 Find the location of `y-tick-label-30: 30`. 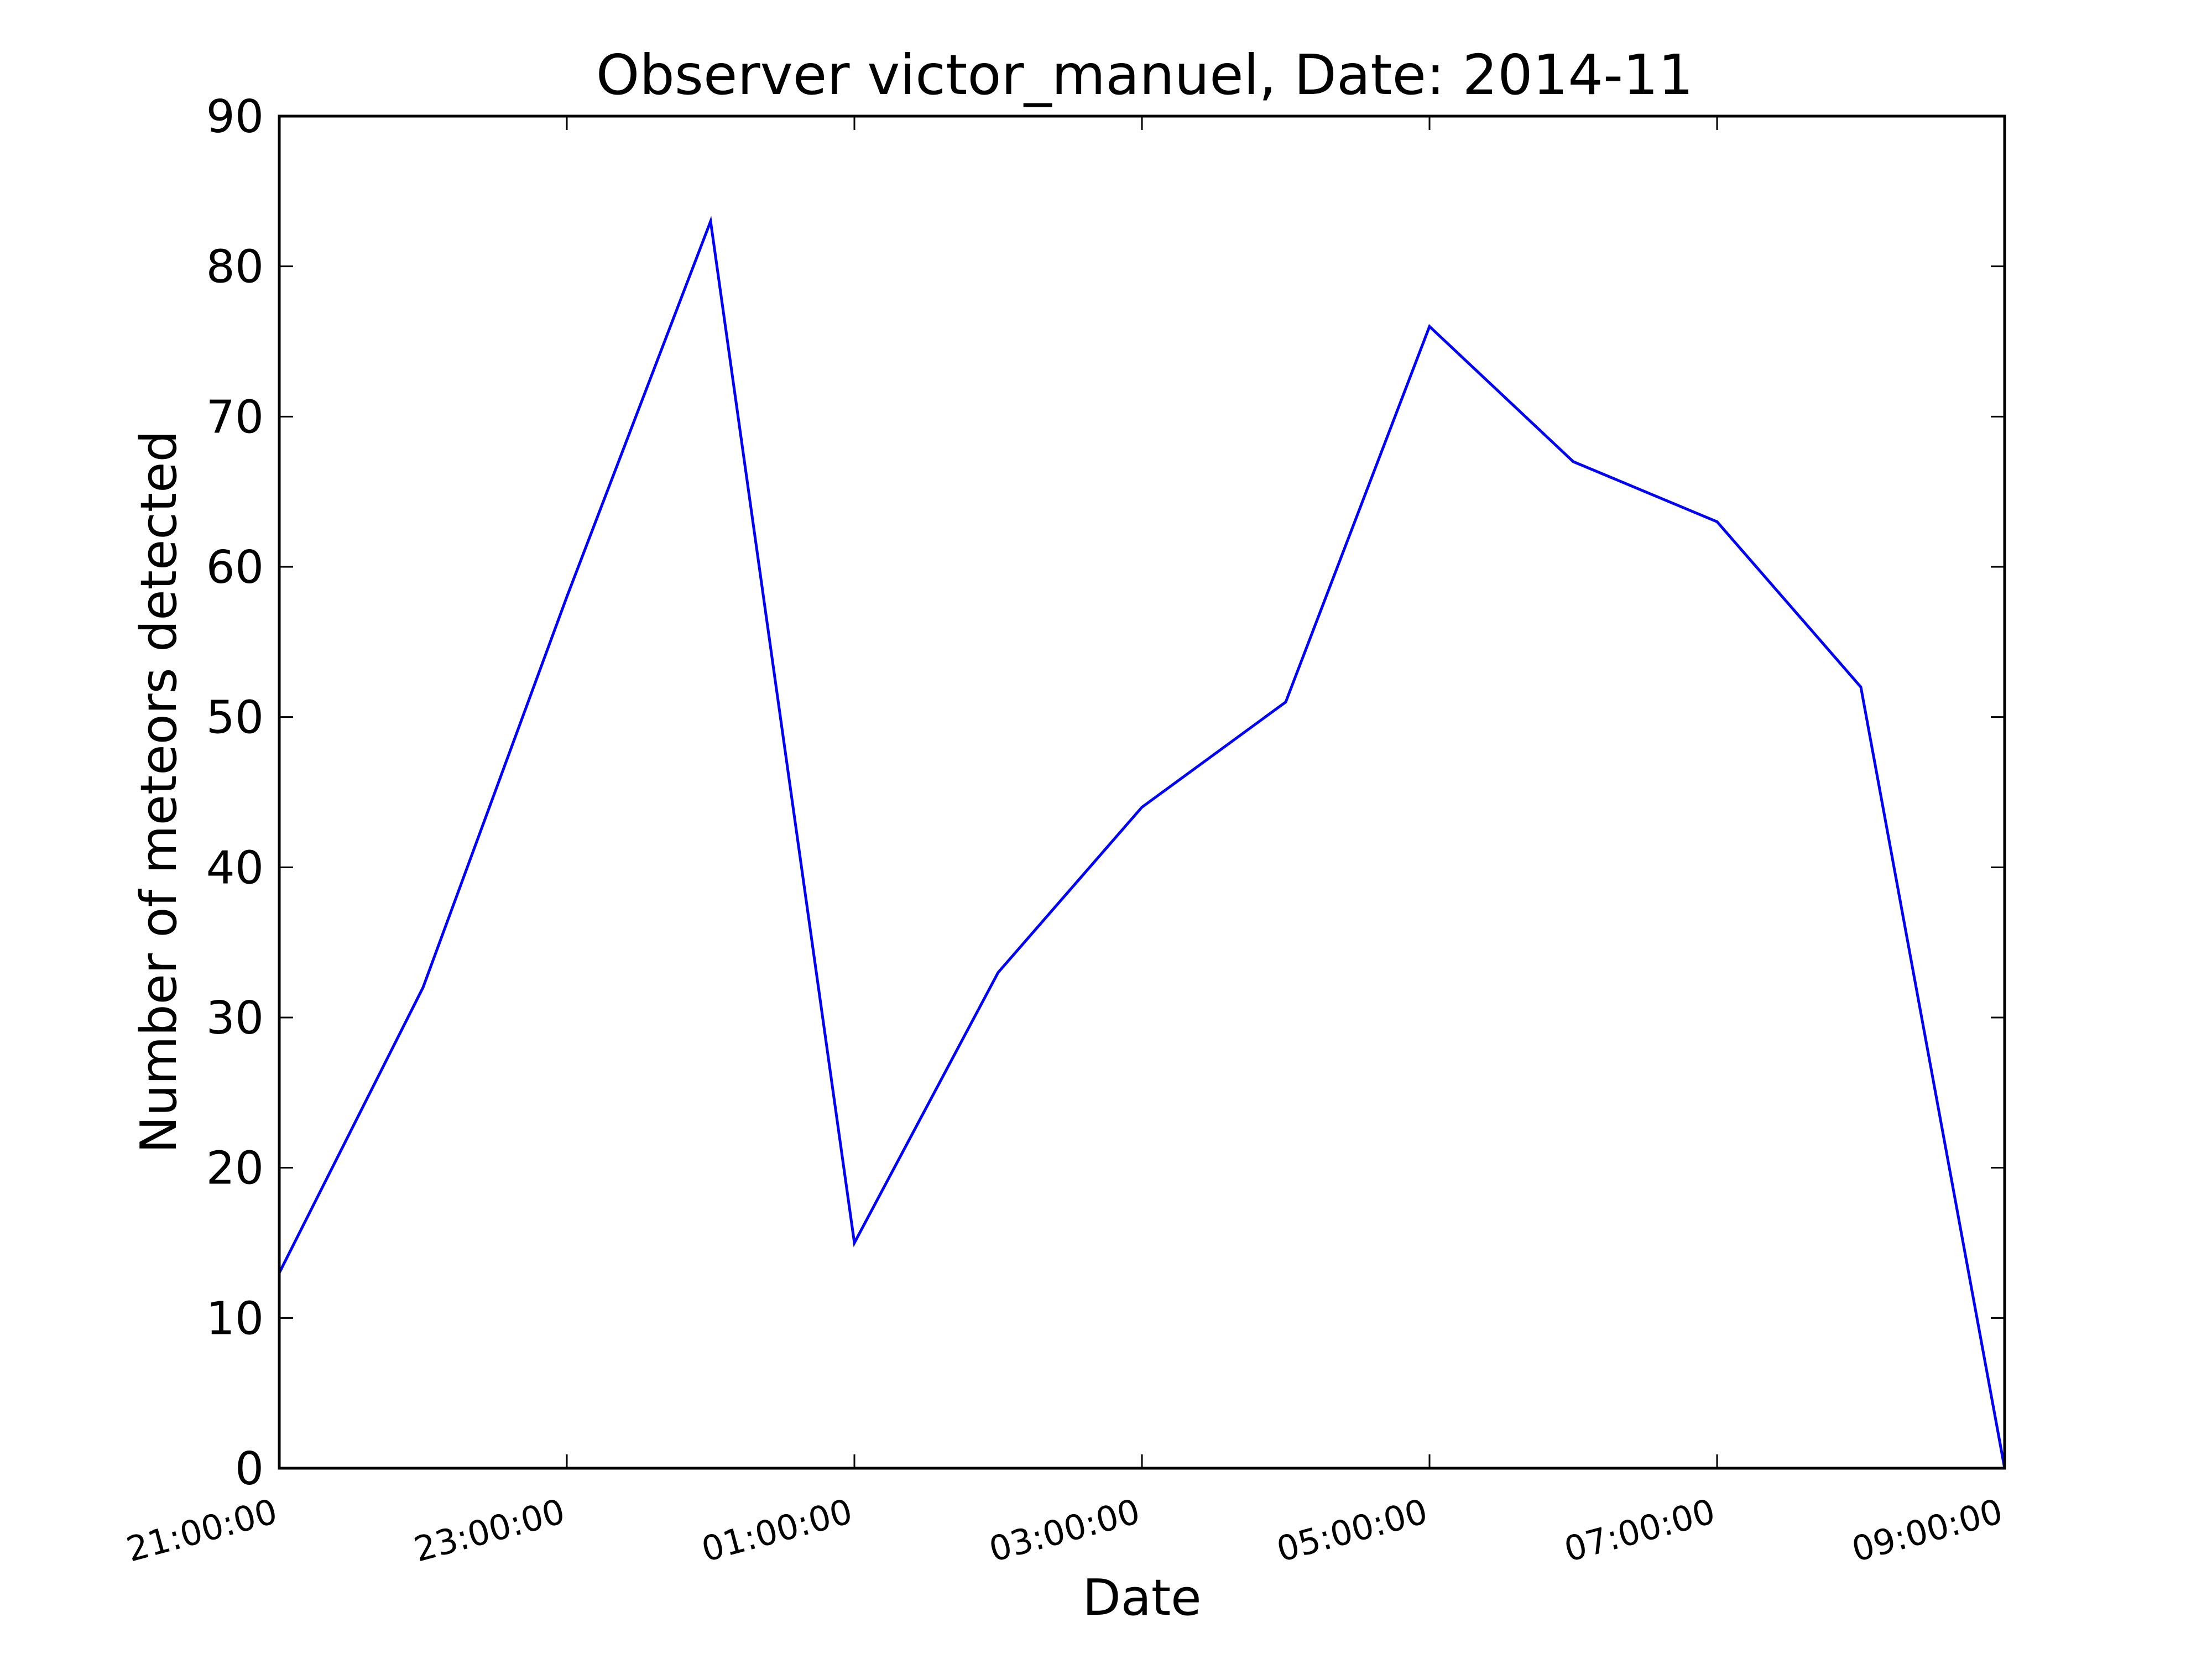

y-tick-label-30: 30 is located at coordinates (235, 1019).